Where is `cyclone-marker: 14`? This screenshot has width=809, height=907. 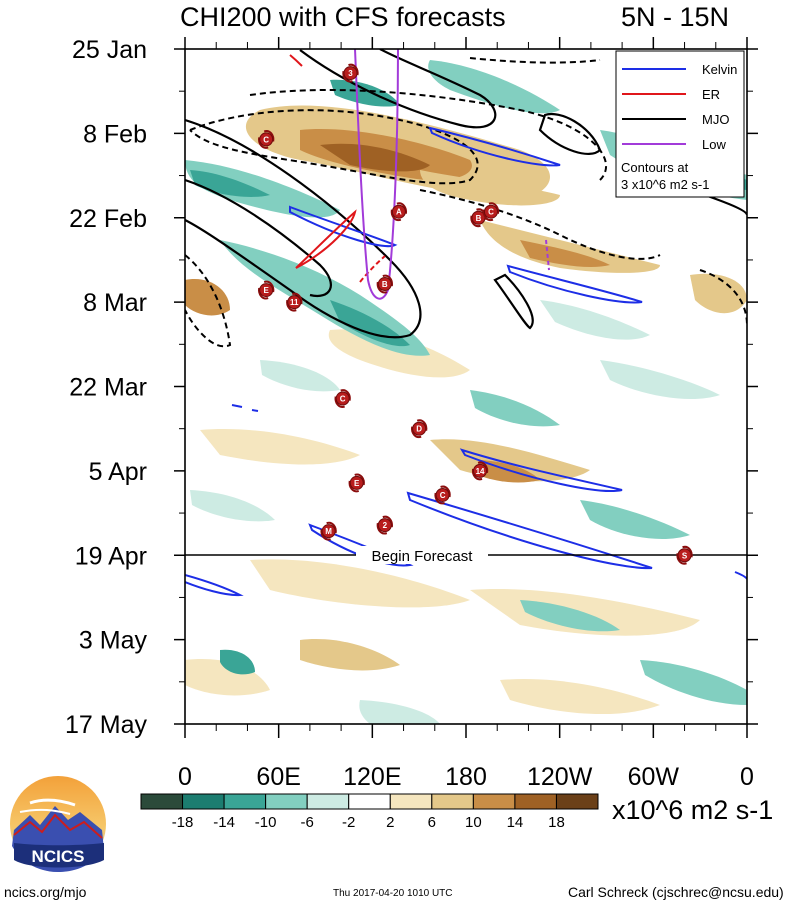 cyclone-marker: 14 is located at coordinates (480, 471).